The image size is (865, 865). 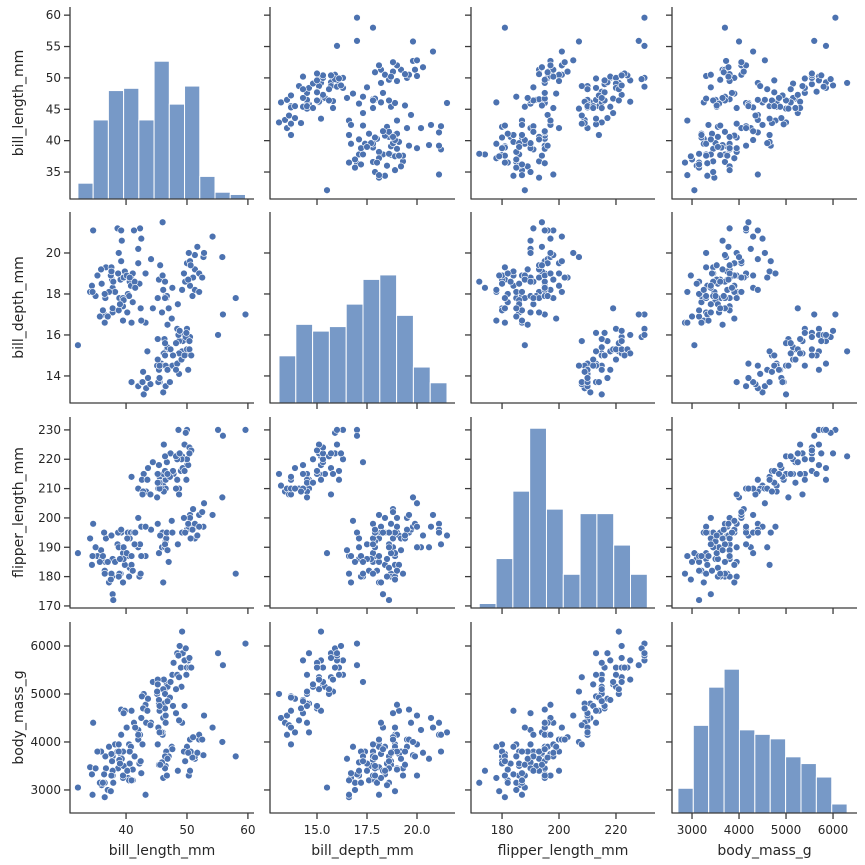 What do you see at coordinates (49, 430) in the screenshot?
I see `y-tick-label: 230` at bounding box center [49, 430].